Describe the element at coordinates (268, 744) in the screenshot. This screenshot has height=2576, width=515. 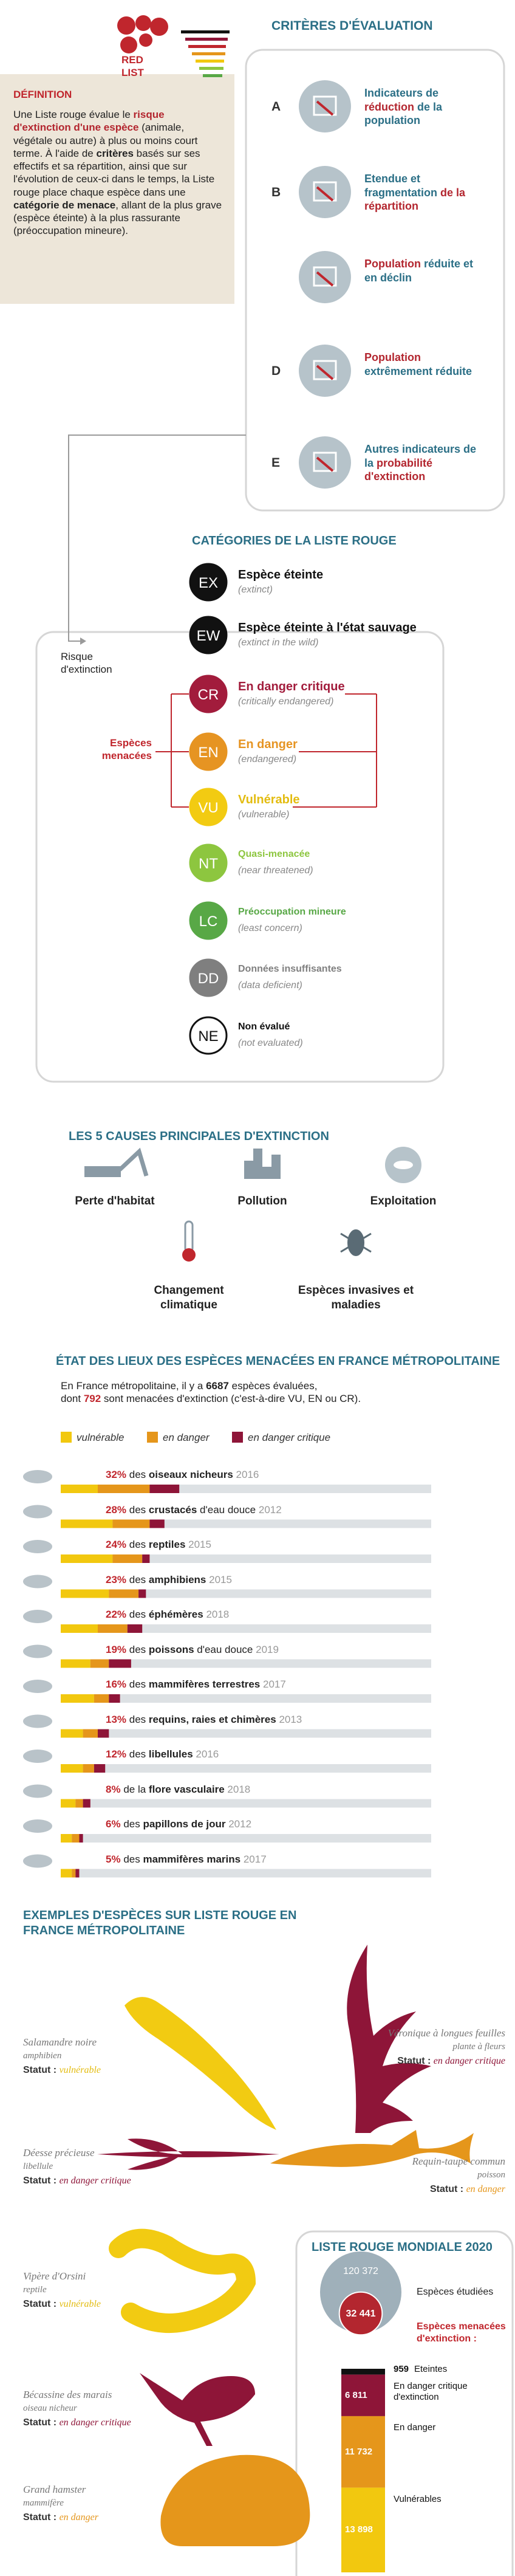
I see `category-name: En danger` at that location.